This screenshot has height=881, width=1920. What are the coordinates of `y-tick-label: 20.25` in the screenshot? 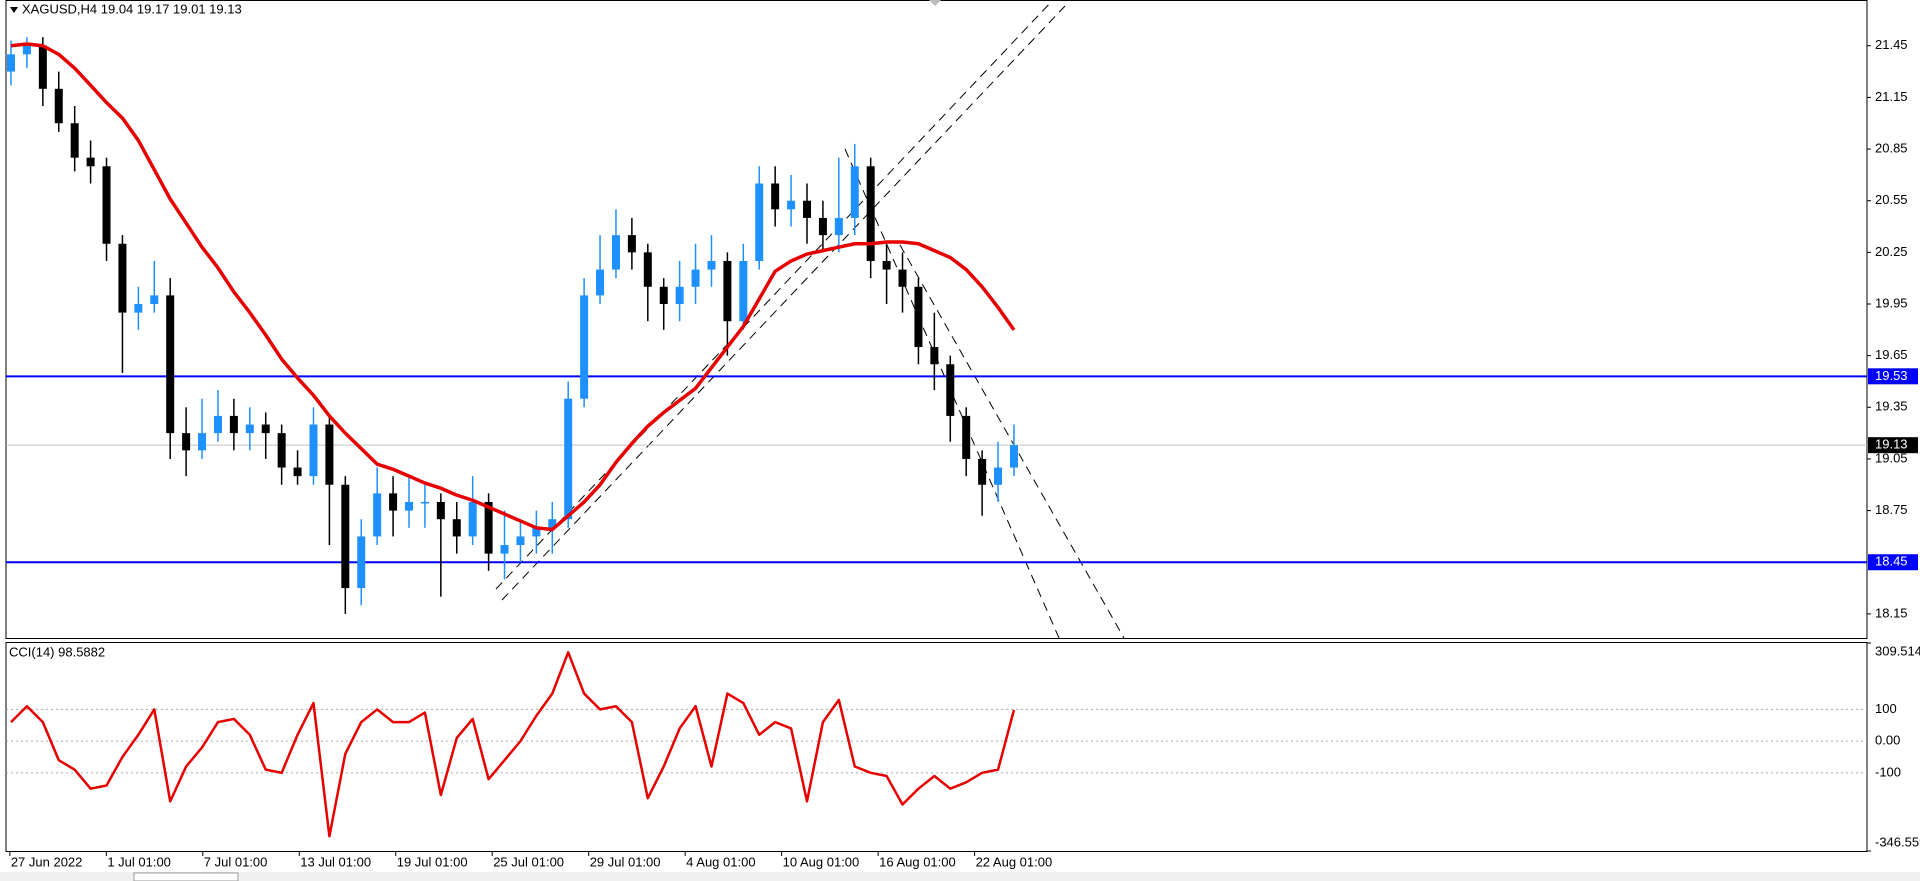 It's located at (1891, 251).